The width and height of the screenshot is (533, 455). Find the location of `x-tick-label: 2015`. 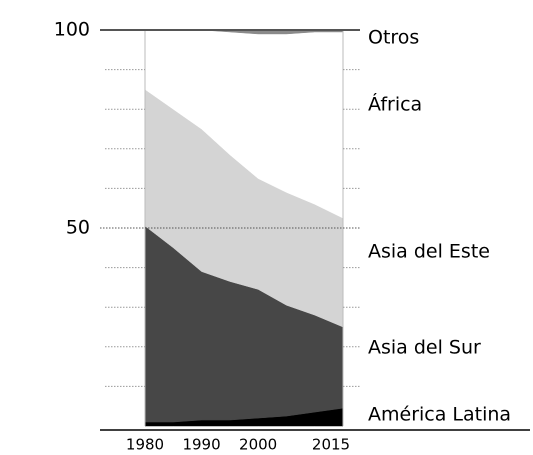

x-tick-label: 2015 is located at coordinates (331, 445).